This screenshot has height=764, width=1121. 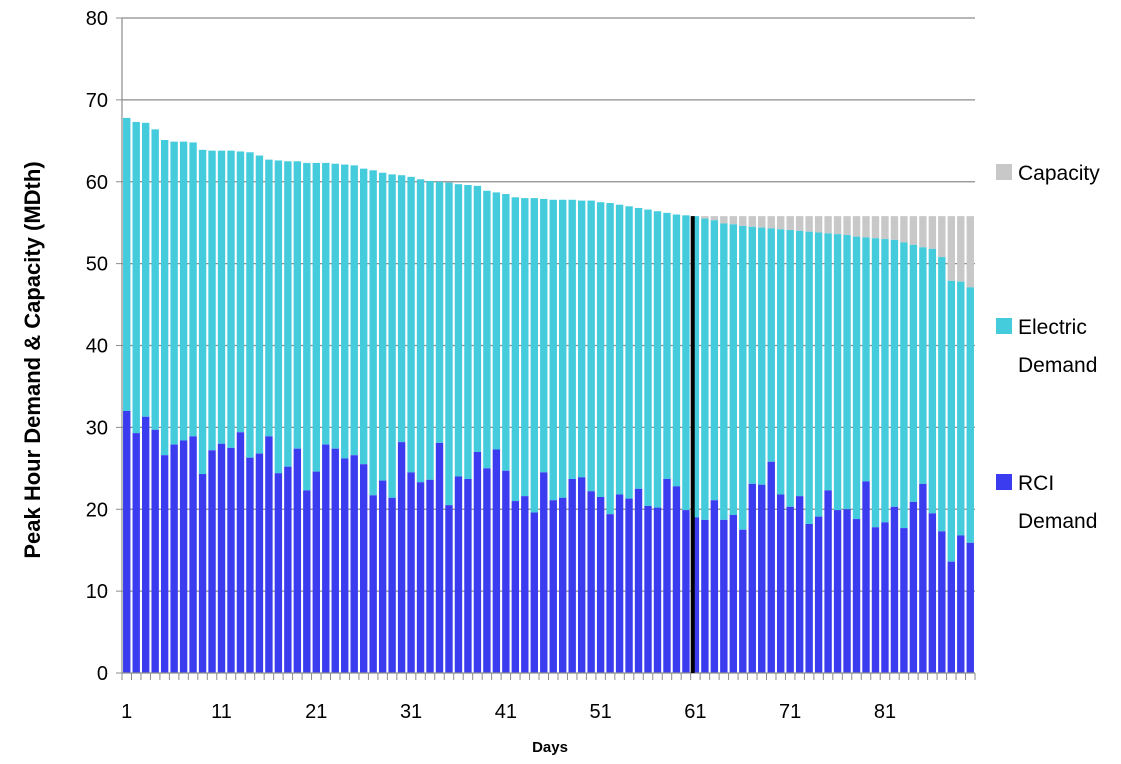 What do you see at coordinates (601, 712) in the screenshot?
I see `x-tick-label: 51` at bounding box center [601, 712].